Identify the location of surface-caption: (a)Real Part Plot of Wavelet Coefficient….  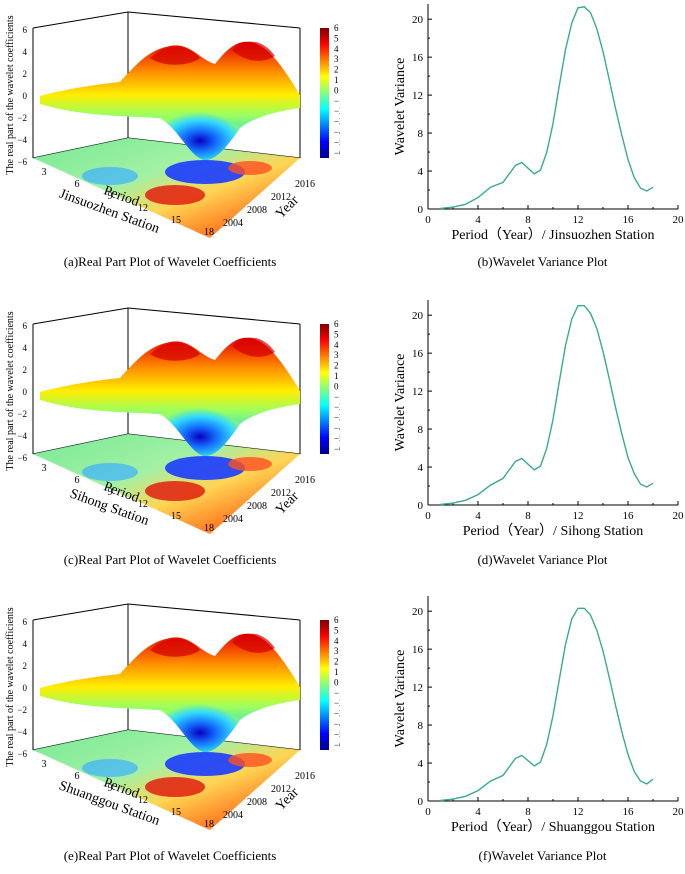
(170, 261).